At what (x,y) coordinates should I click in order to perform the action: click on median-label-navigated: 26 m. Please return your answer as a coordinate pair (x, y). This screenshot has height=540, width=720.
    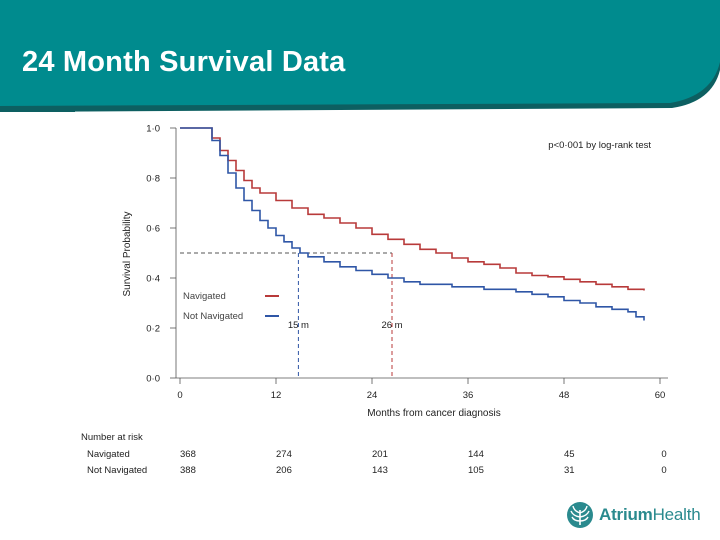
    Looking at the image, I should click on (391, 325).